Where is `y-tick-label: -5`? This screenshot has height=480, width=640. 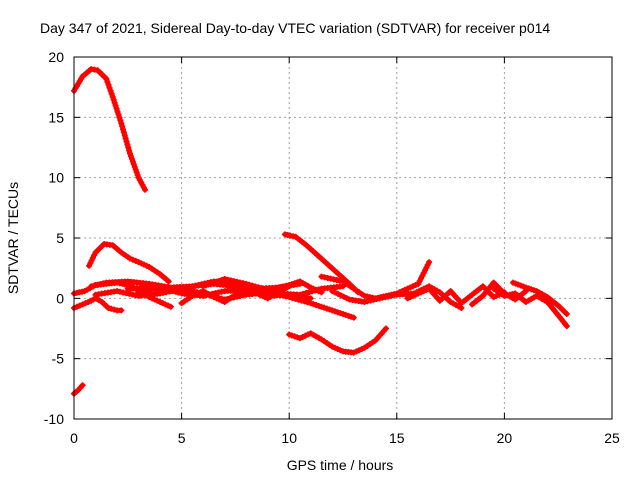
y-tick-label: -5 is located at coordinates (58, 359).